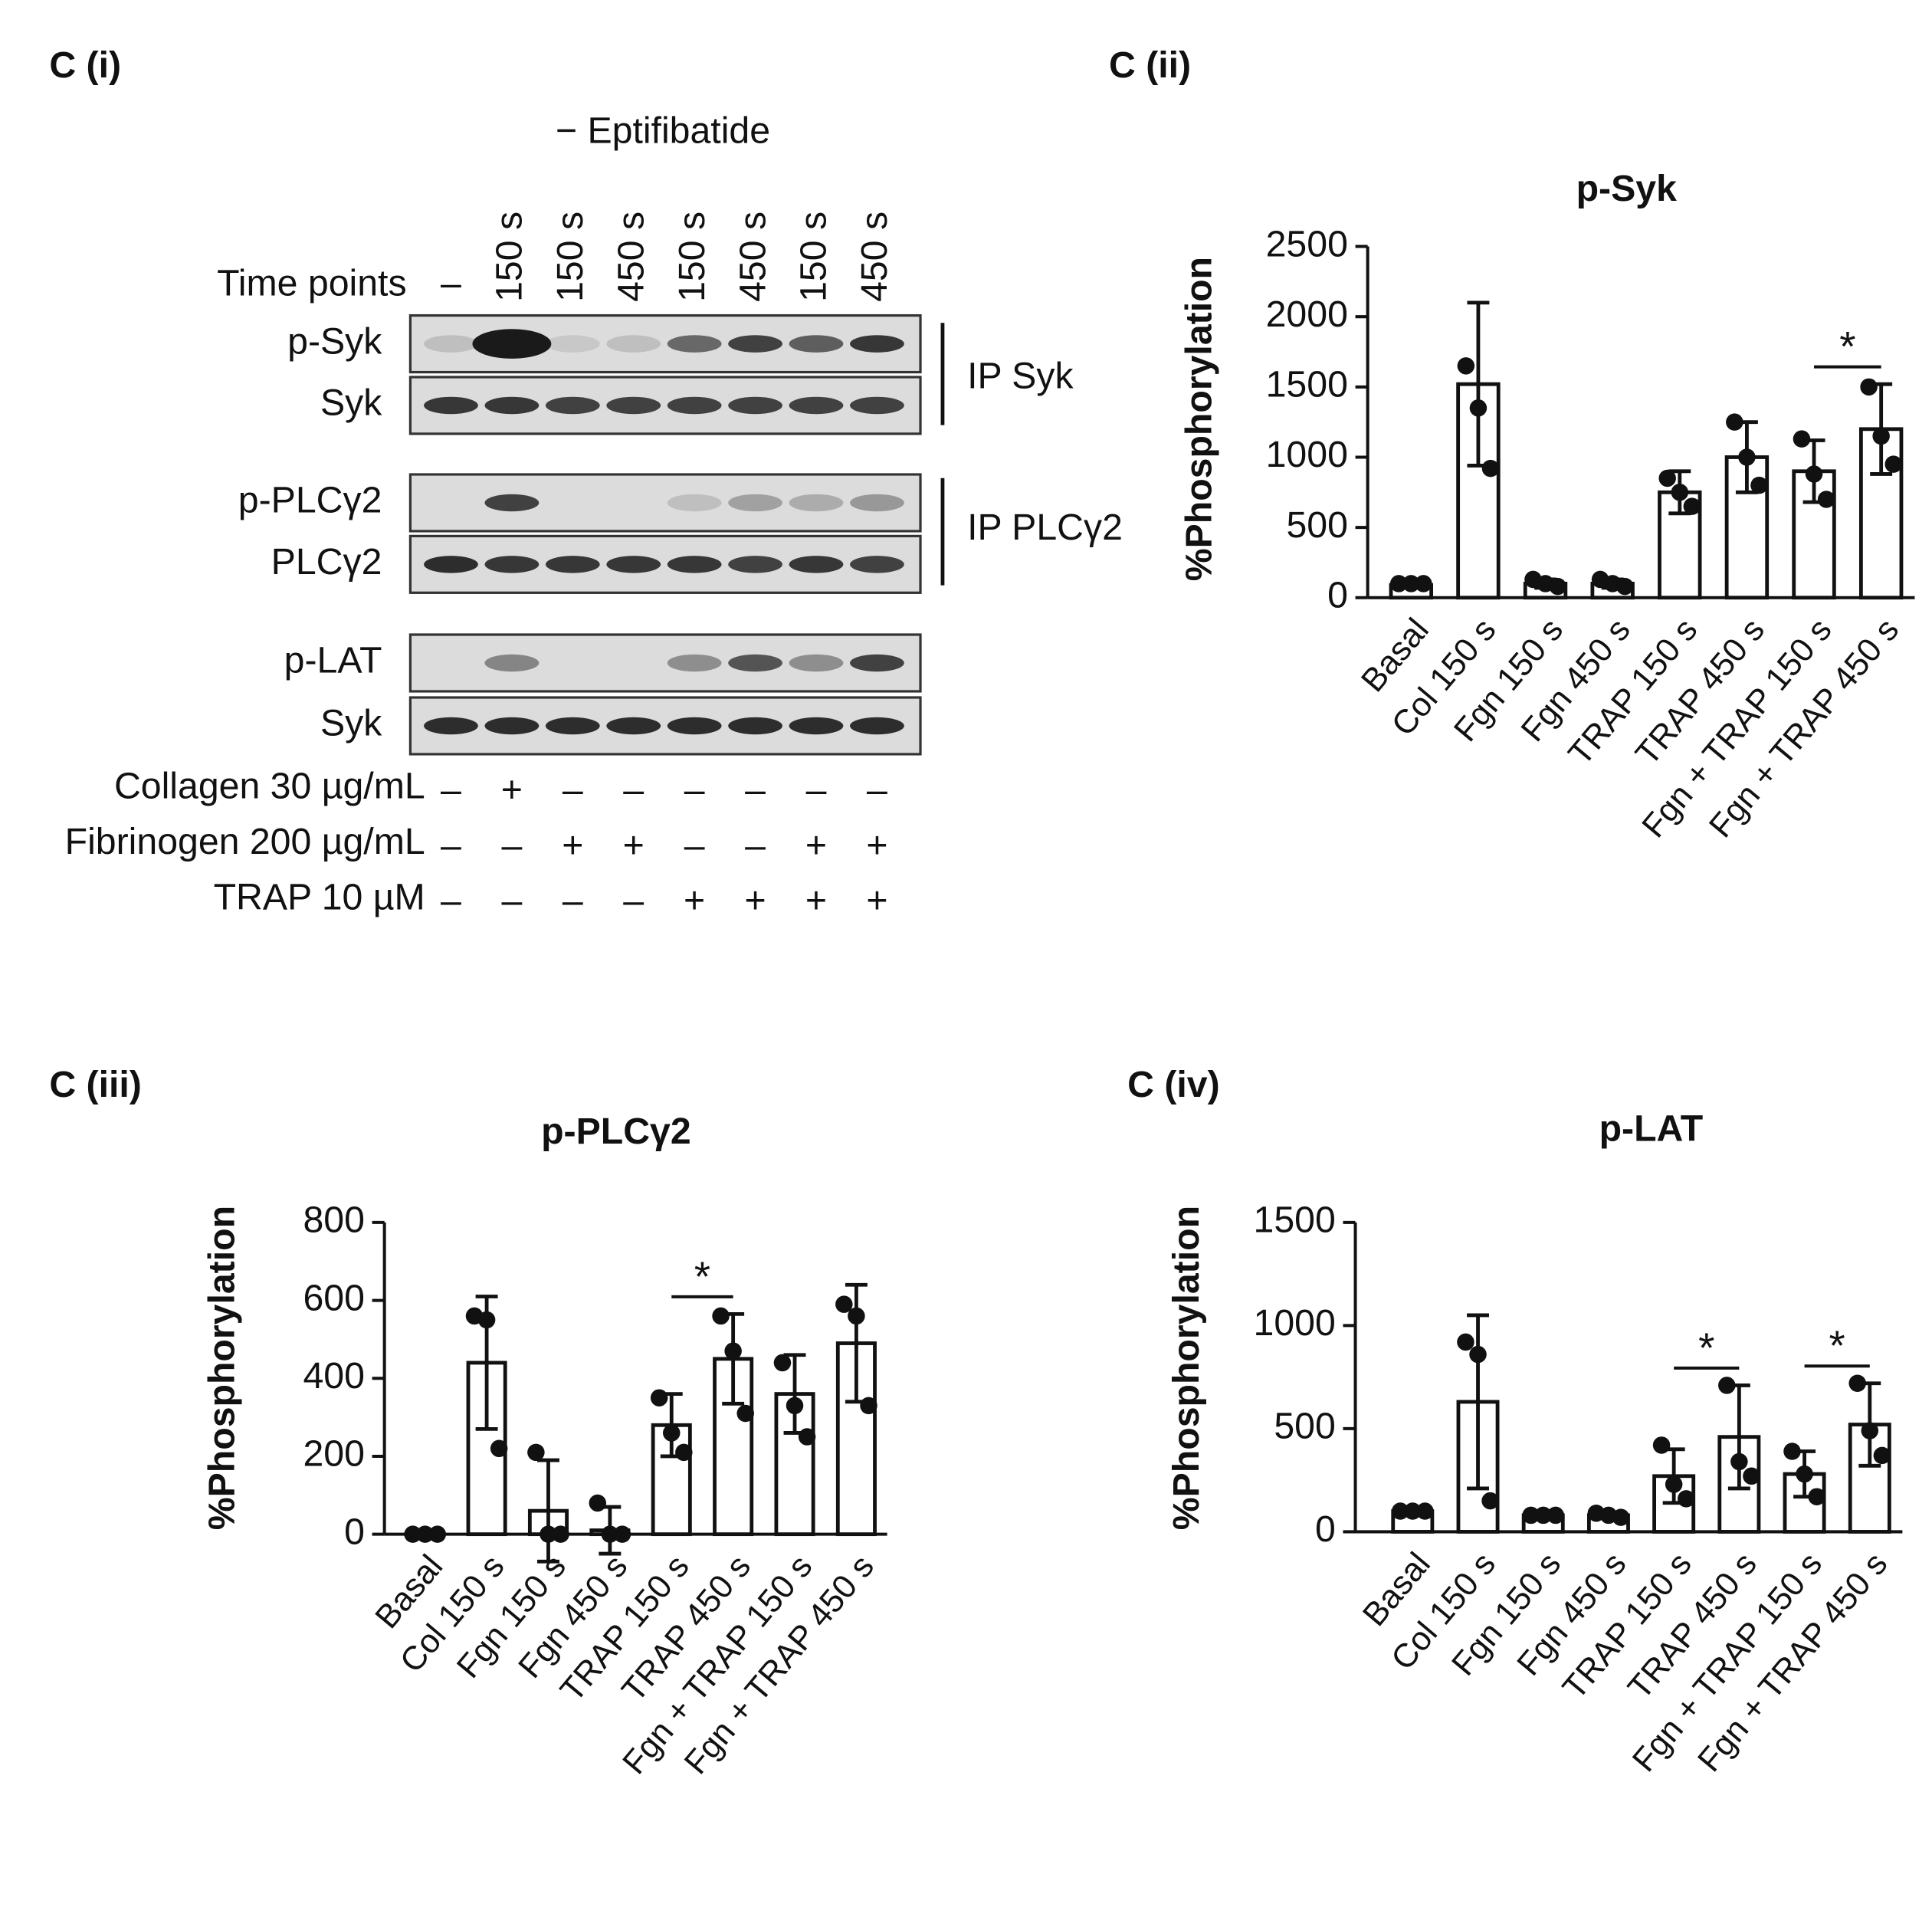 Image resolution: width=1932 pixels, height=1907 pixels. I want to click on bar, so click(1869, 1478).